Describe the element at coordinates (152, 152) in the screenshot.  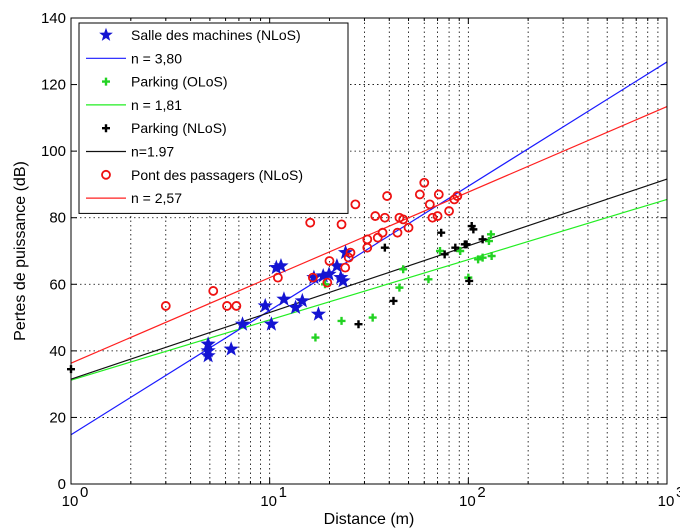
I see `legend-label-5: n=1.97` at that location.